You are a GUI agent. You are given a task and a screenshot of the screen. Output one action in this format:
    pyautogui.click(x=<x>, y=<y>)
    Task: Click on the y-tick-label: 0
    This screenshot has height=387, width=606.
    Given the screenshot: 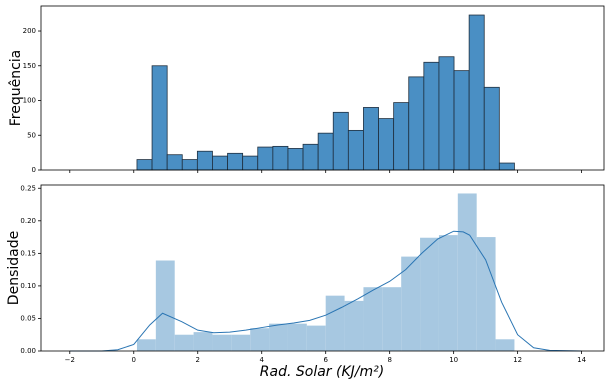 What is the action you would take?
    pyautogui.click(x=34, y=170)
    